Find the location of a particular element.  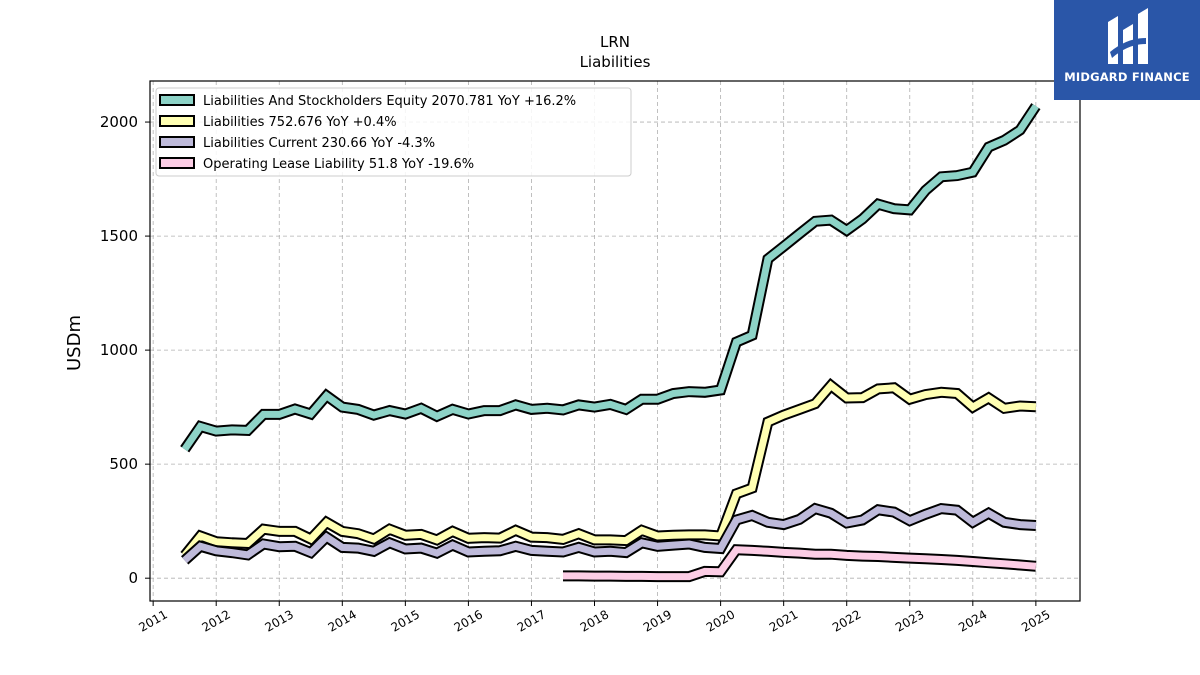

midgard-finance-logo: MIDGARD FINANCE is located at coordinates (1127, 50).